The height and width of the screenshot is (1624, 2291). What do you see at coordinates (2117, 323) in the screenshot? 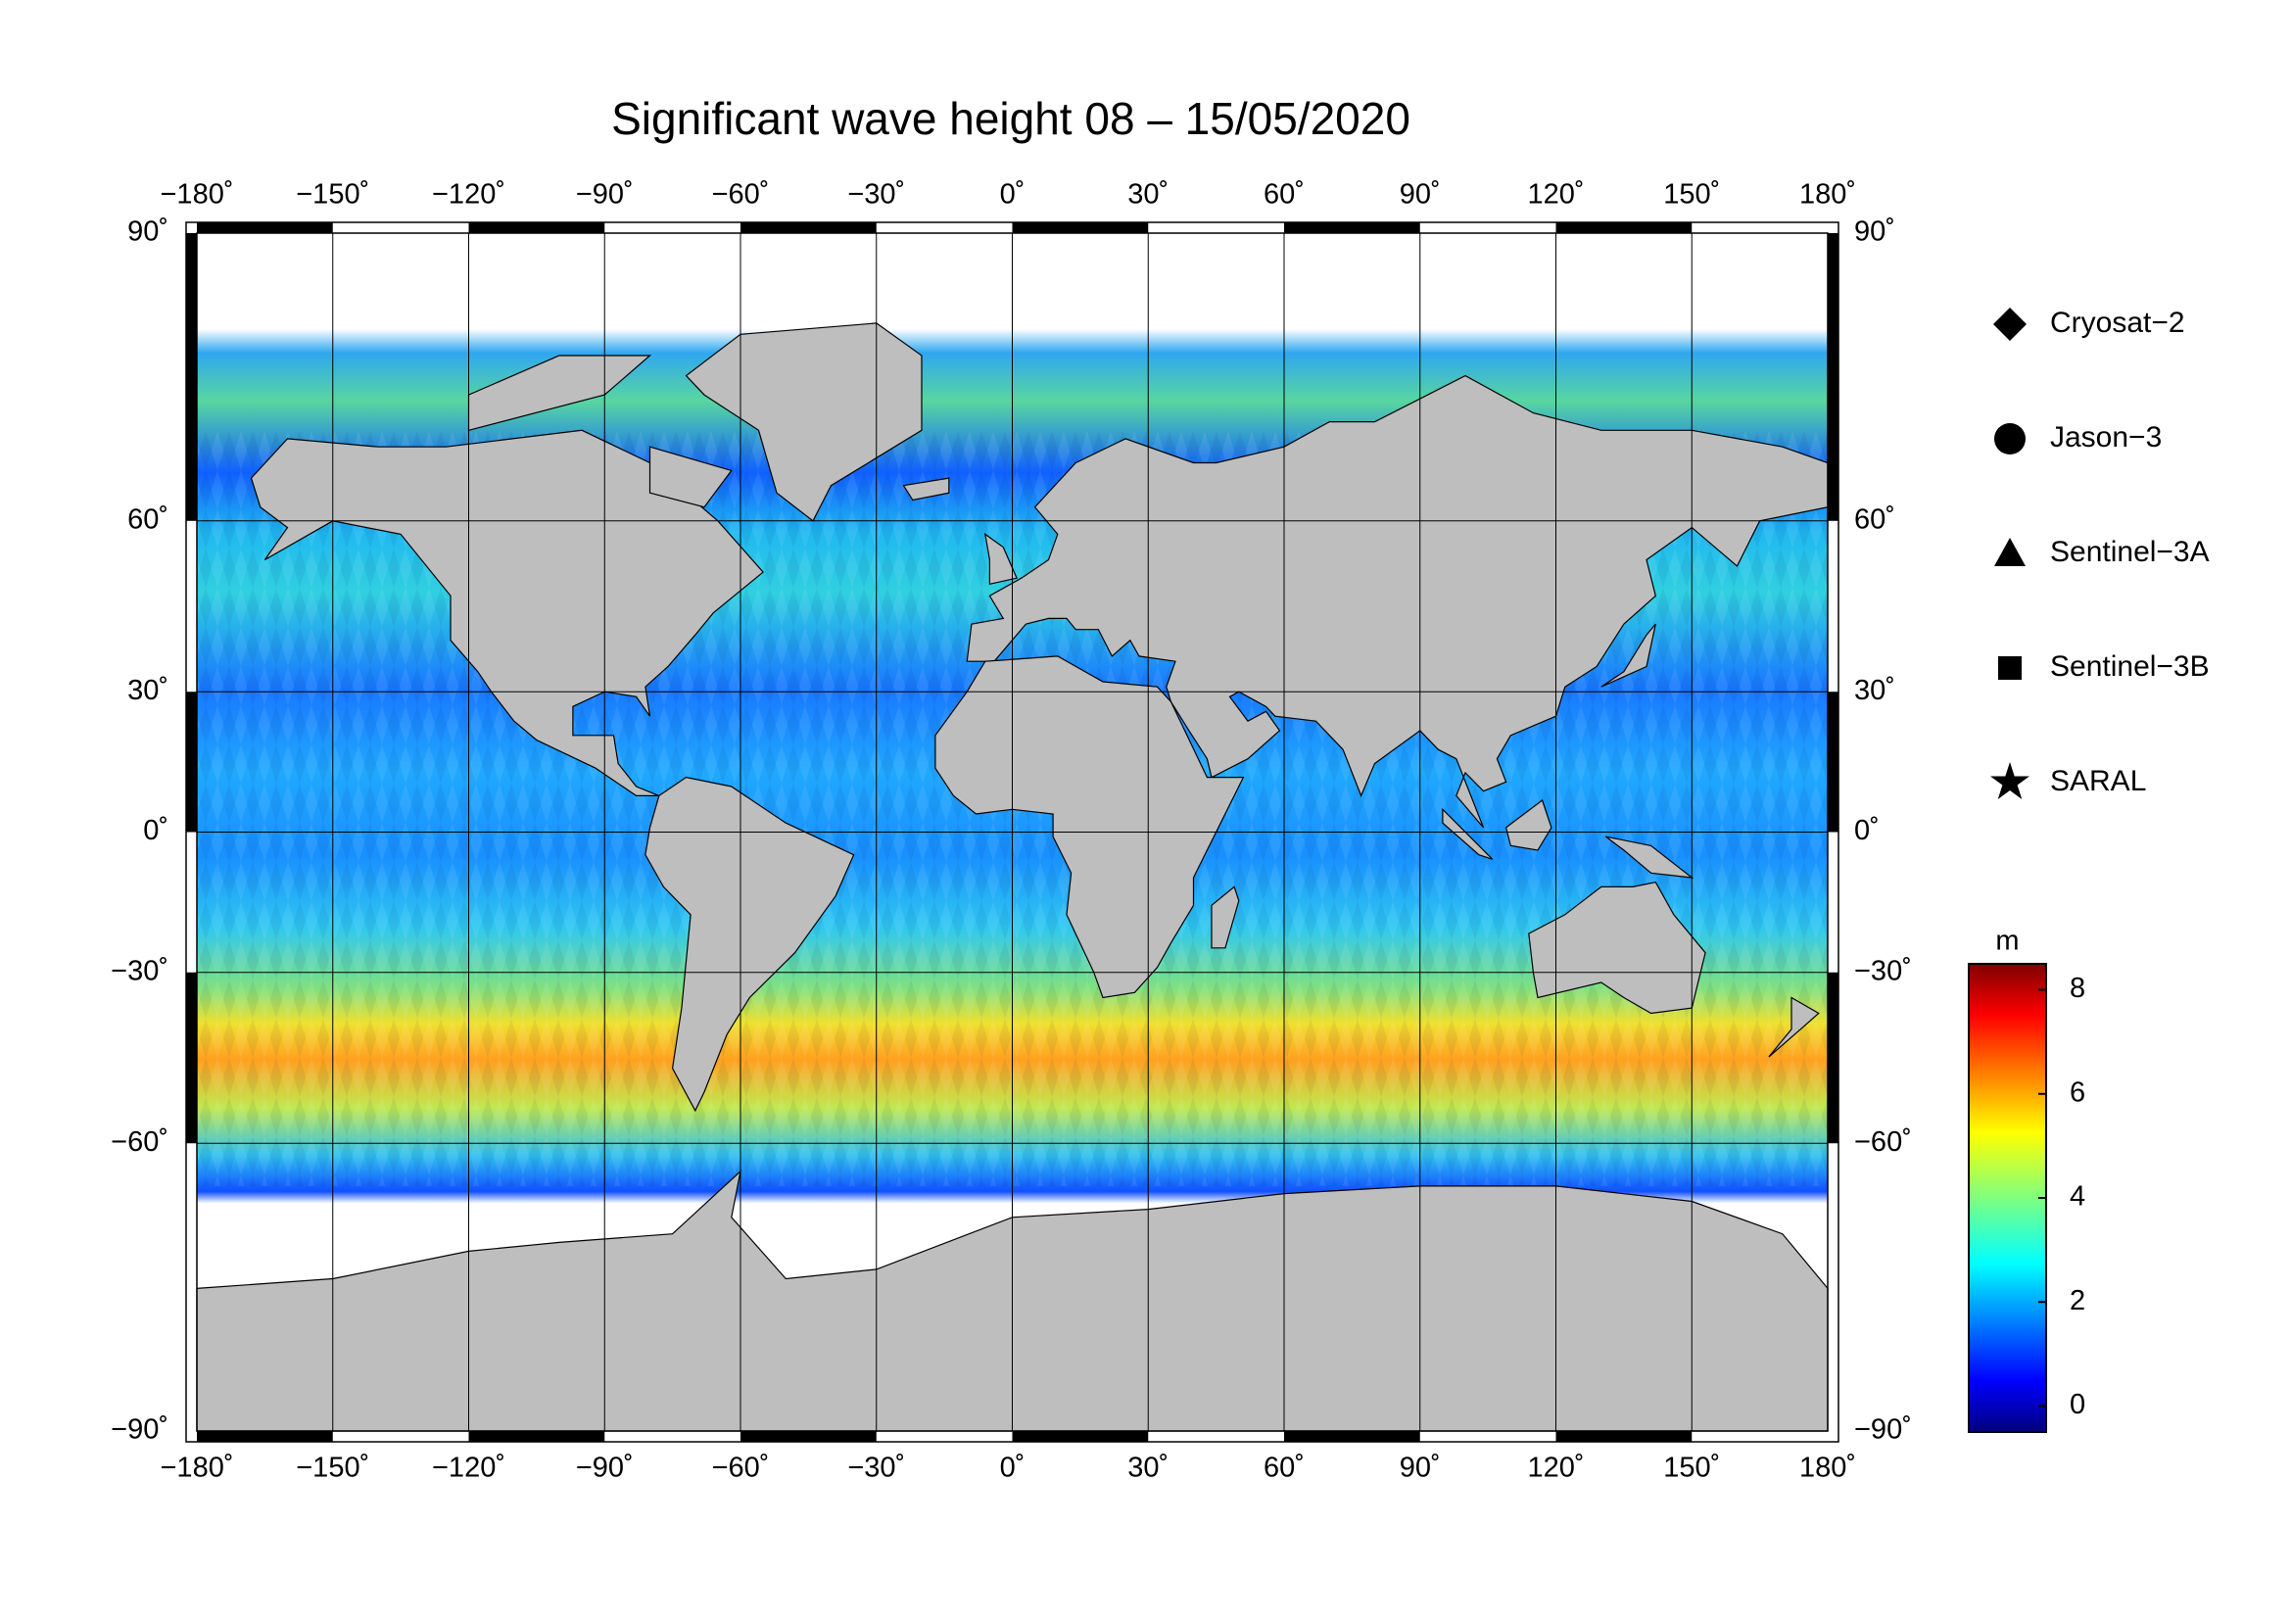
I see `legend-label: Cryosat−2` at bounding box center [2117, 323].